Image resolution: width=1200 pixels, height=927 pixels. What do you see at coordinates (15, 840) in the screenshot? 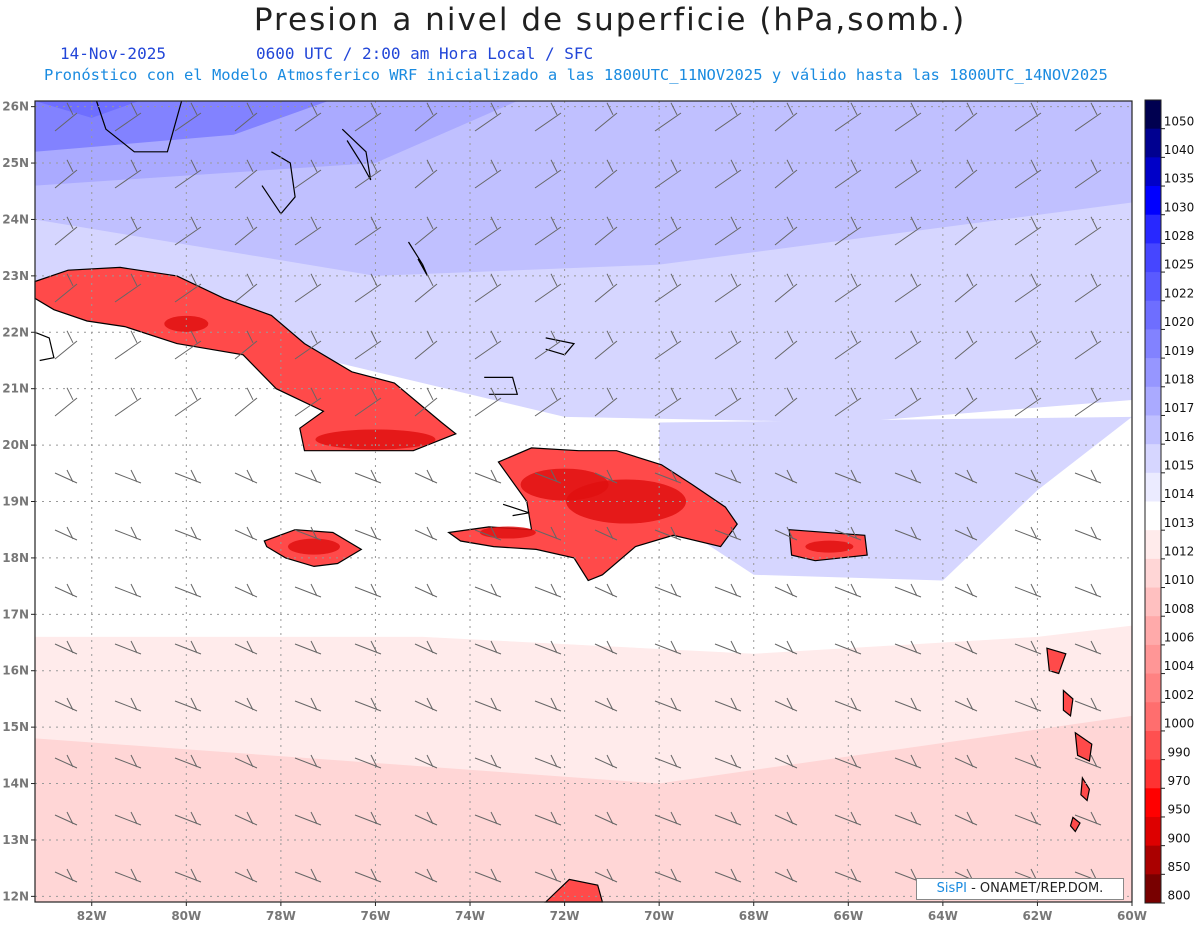
I see `lat-tick-label: 13N` at bounding box center [15, 840].